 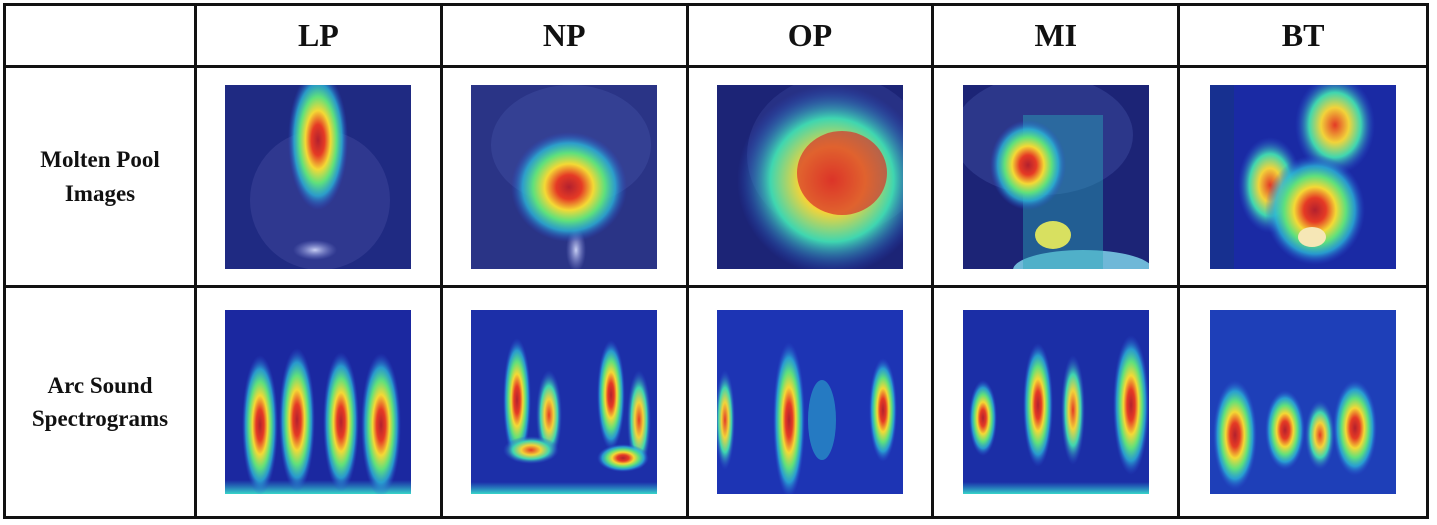 I want to click on arc-sound-spectrogram-lp, so click(x=318, y=402).